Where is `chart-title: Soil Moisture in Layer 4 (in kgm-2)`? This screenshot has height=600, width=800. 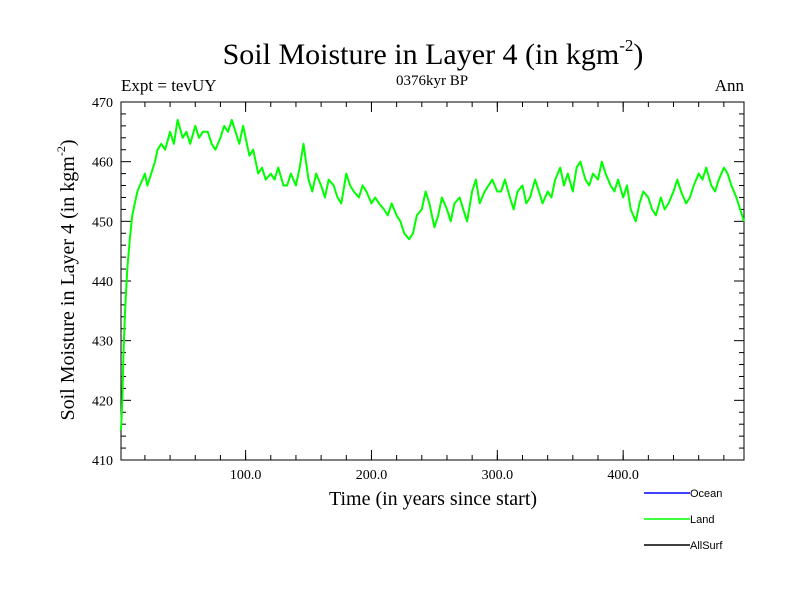
chart-title: Soil Moisture in Layer 4 (in kgm-2) is located at coordinates (433, 53).